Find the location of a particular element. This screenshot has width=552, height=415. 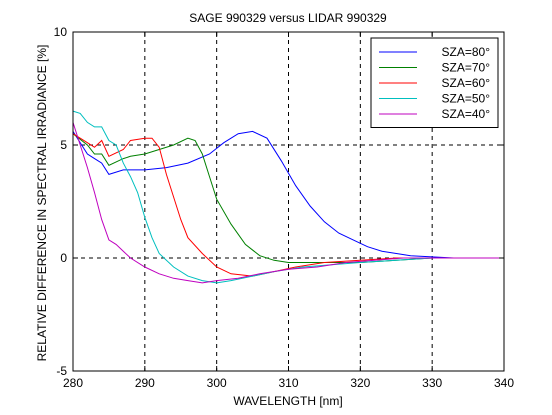

legend-label: SZA=80° is located at coordinates (466, 52).